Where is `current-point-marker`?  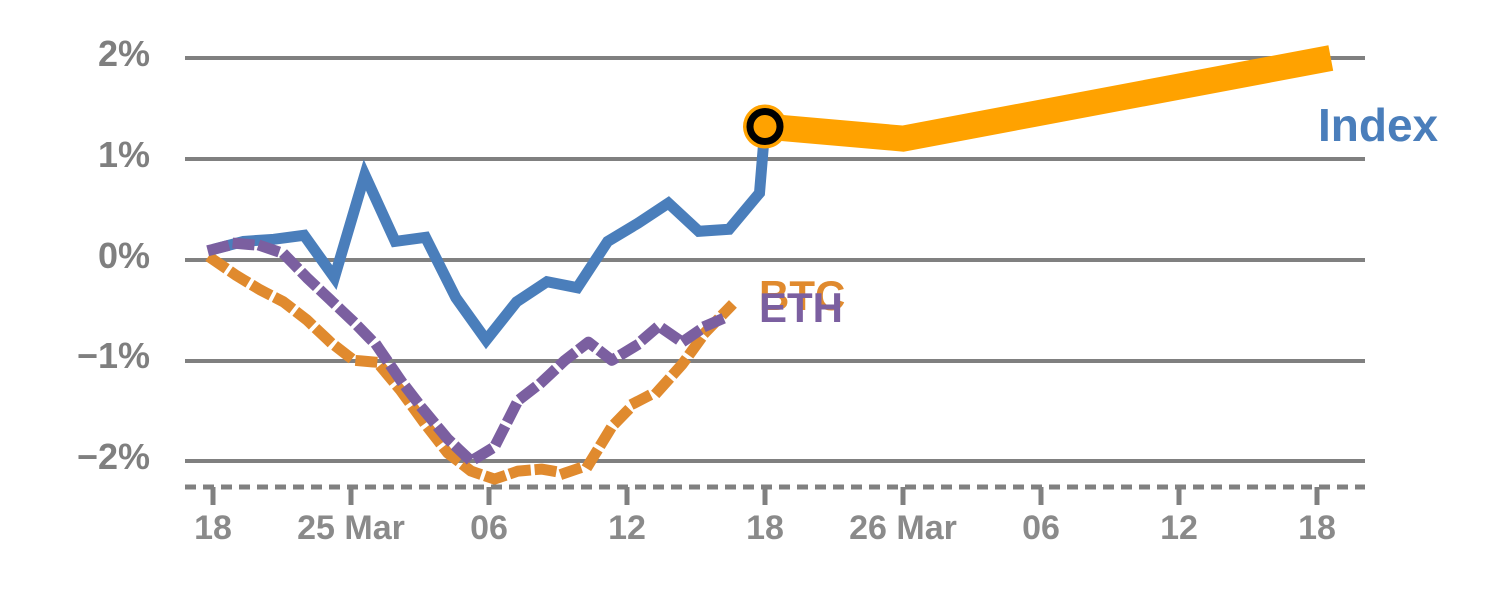
current-point-marker is located at coordinates (765, 127).